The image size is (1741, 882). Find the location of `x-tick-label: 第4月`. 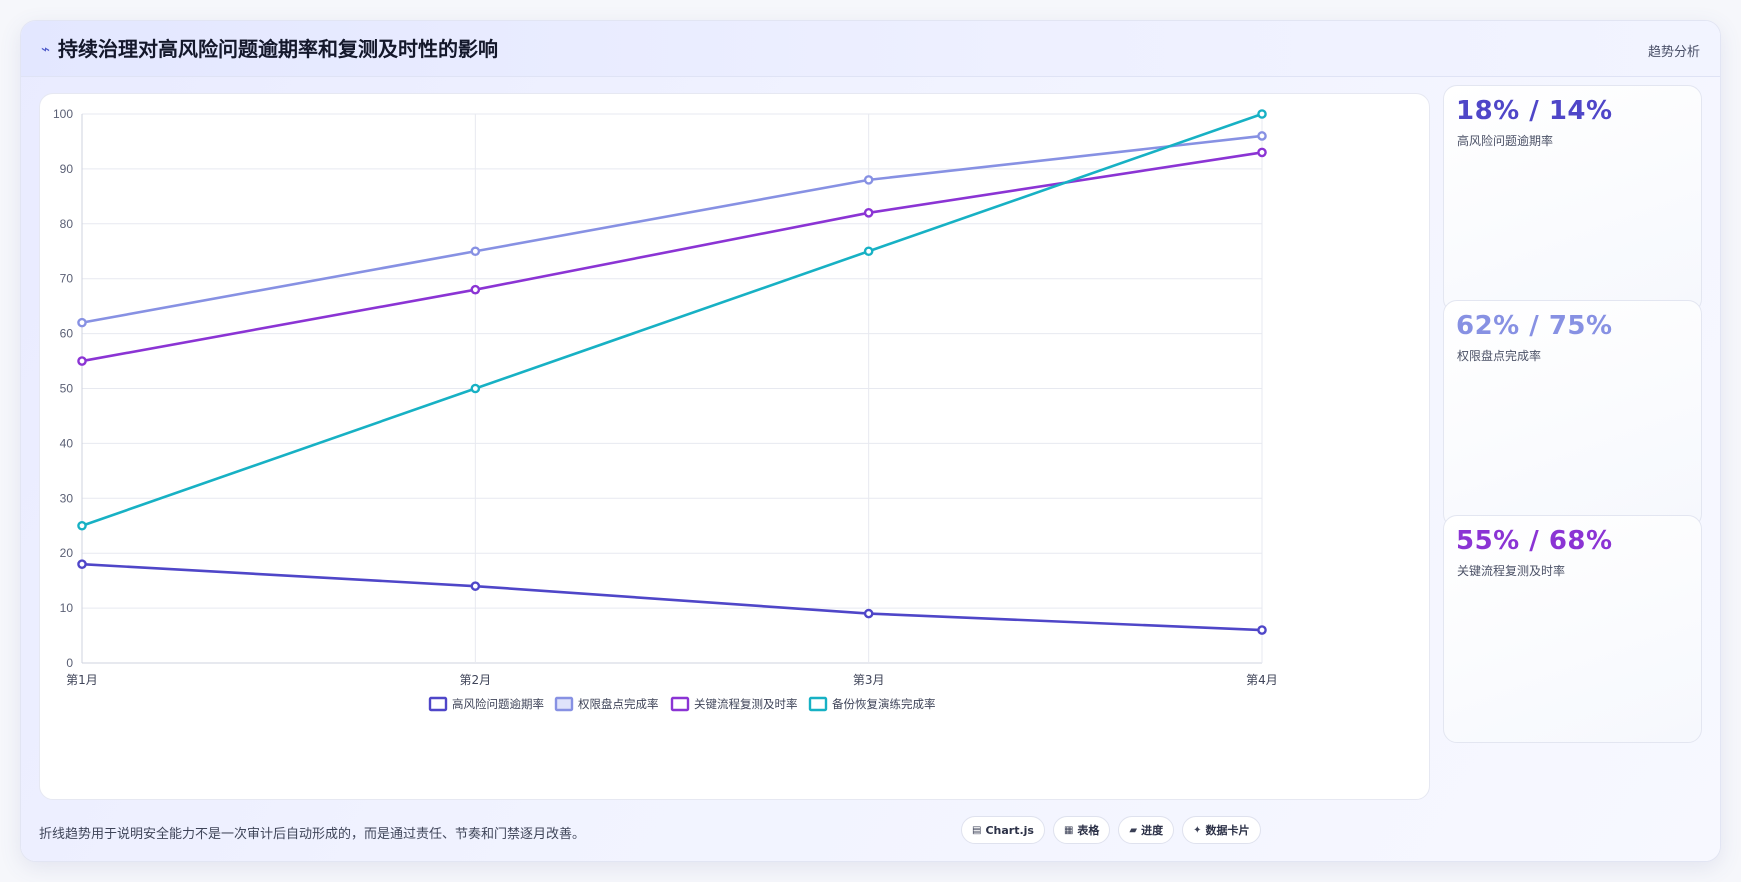

x-tick-label: 第4月 is located at coordinates (1262, 680).